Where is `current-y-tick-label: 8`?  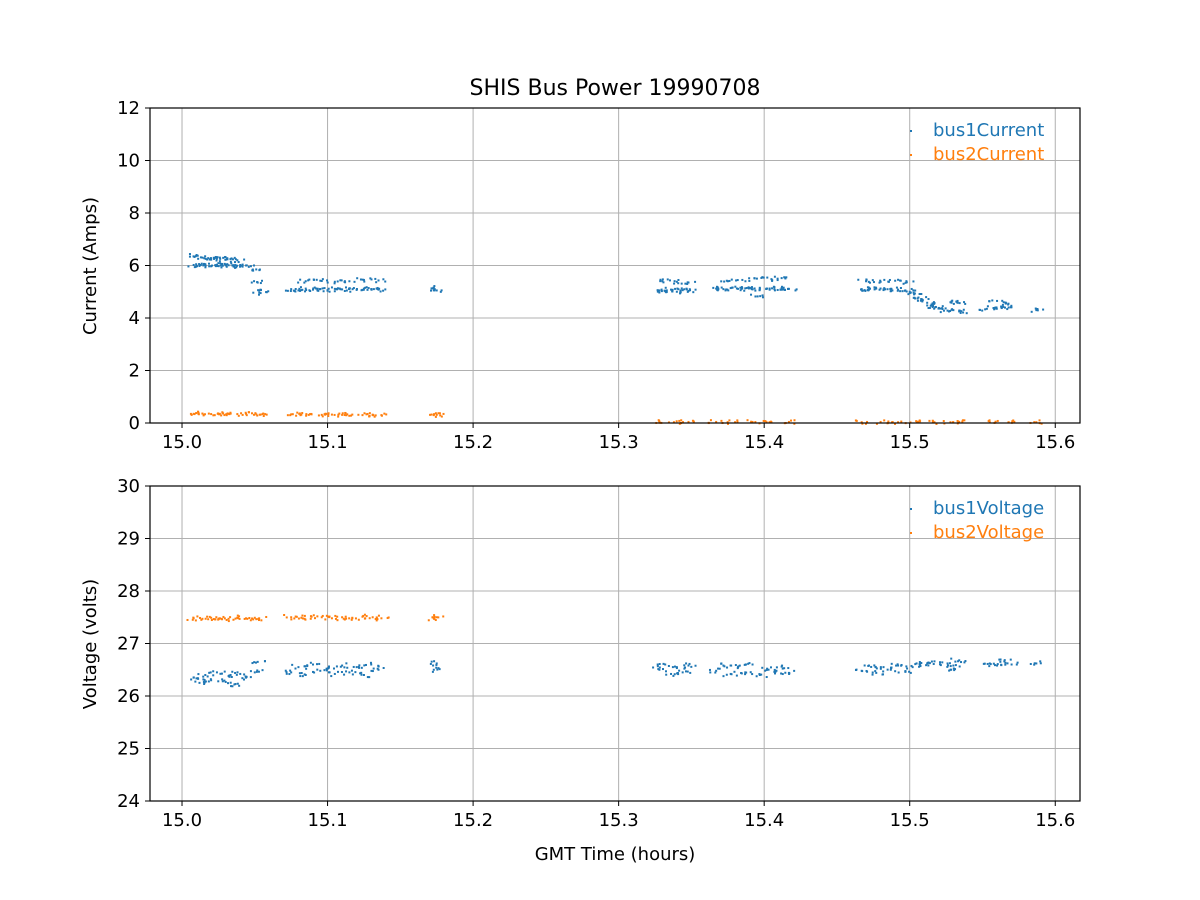 current-y-tick-label: 8 is located at coordinates (134, 213).